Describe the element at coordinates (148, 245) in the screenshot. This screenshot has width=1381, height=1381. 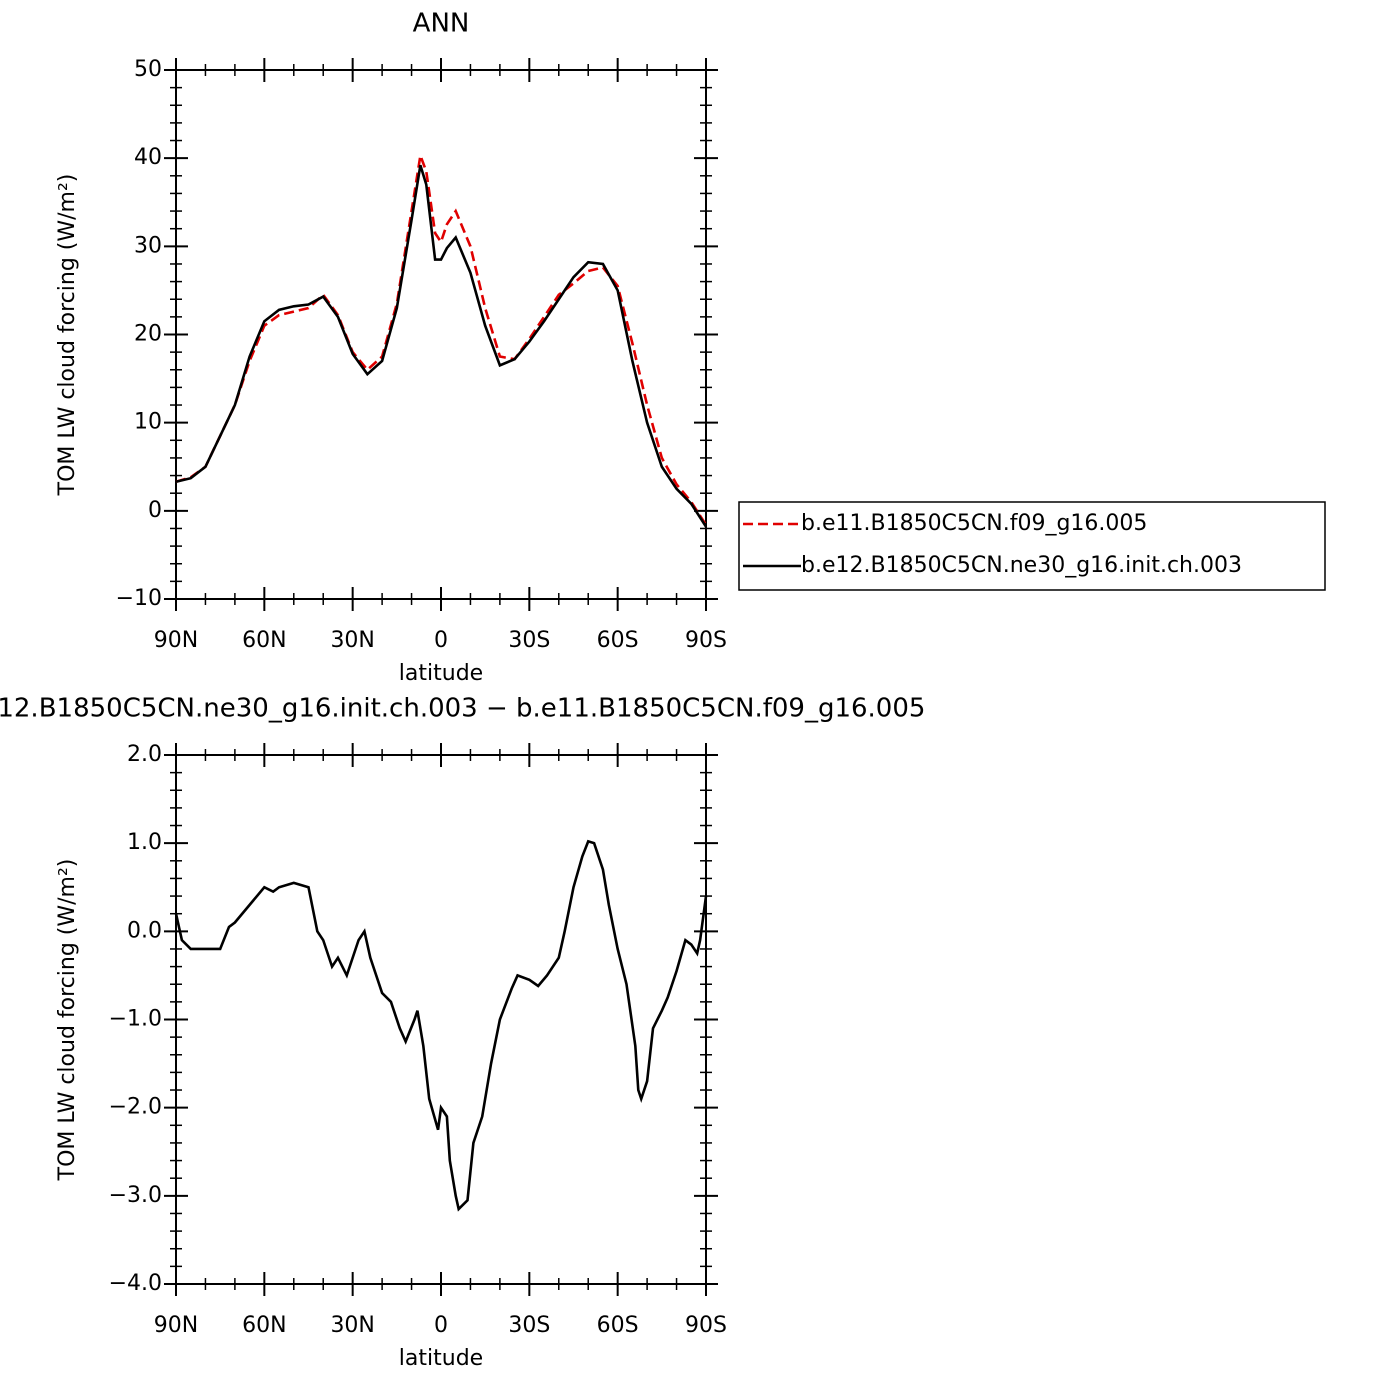
I see `y-tick-label: 30` at that location.